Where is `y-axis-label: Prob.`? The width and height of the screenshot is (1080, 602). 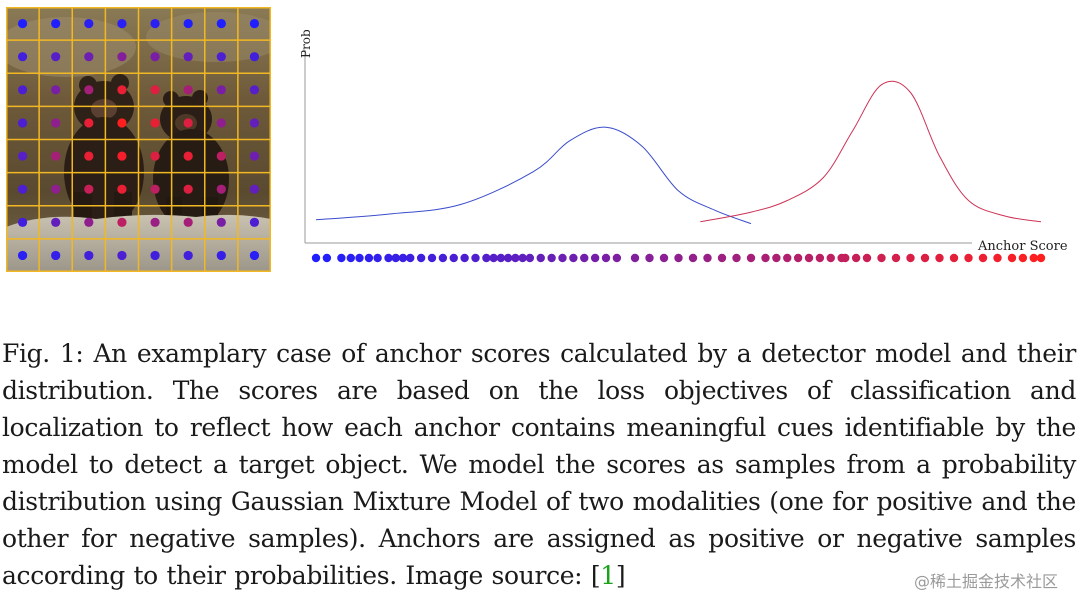 y-axis-label: Prob. is located at coordinates (306, 44).